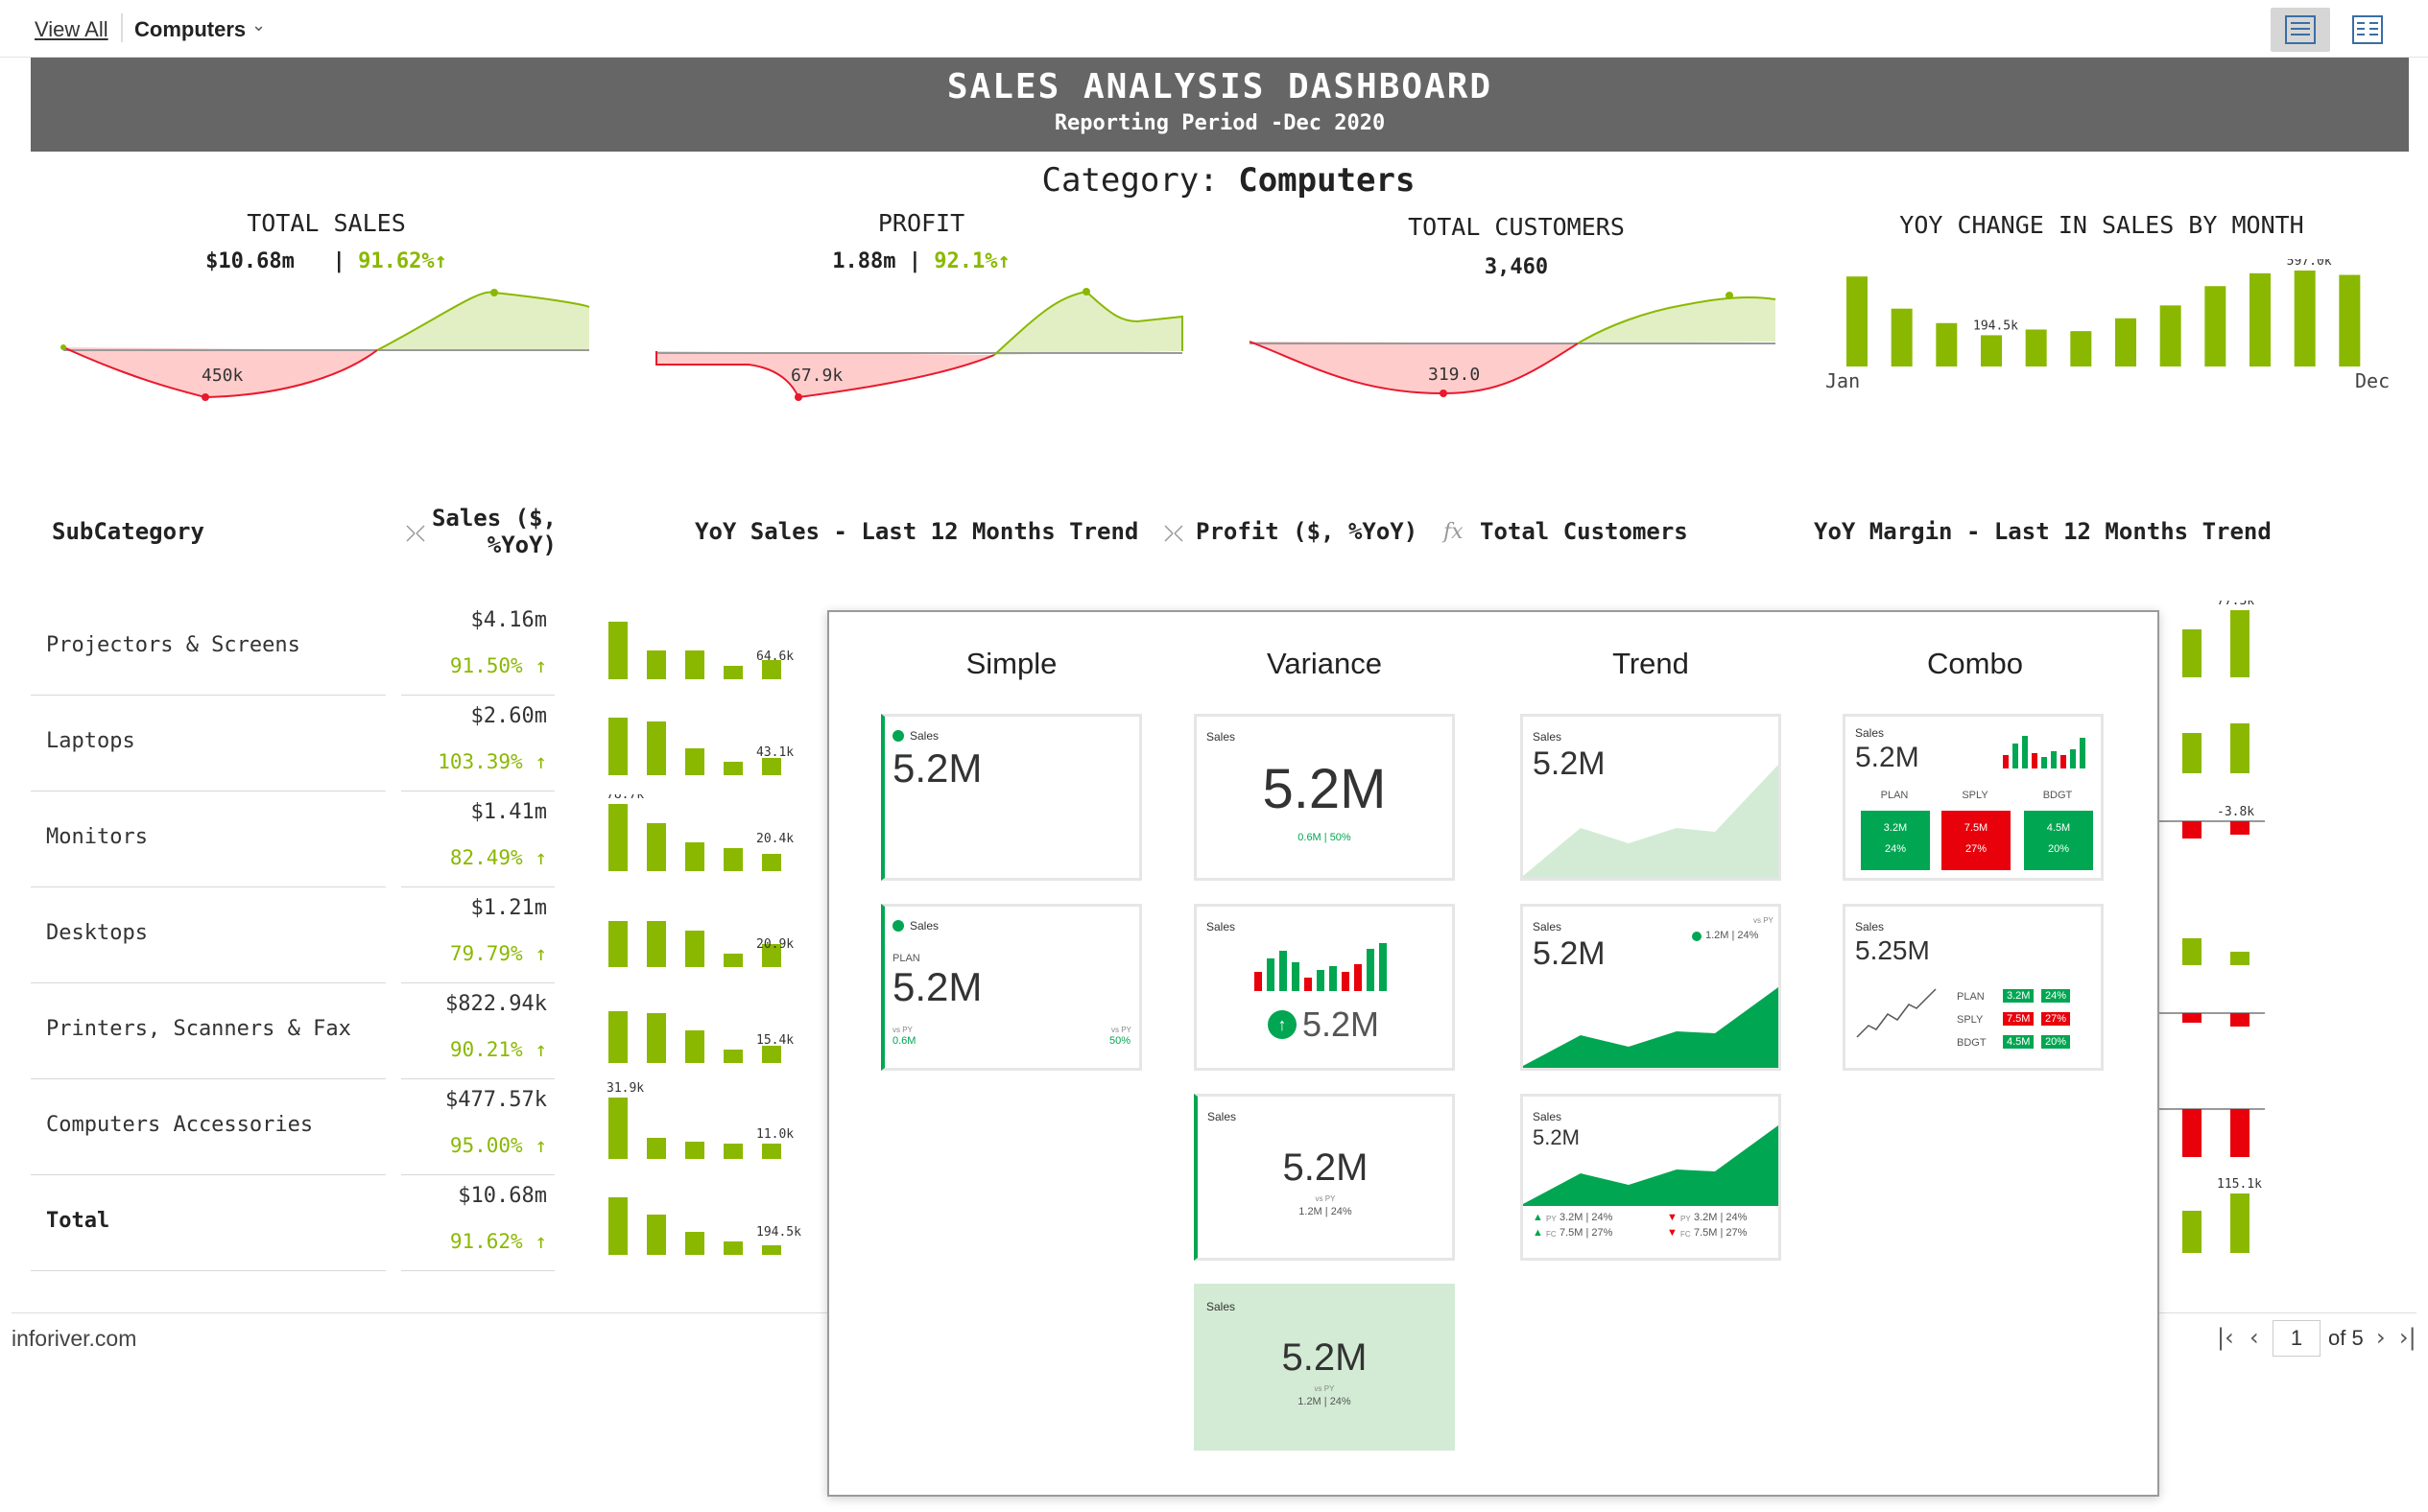 The height and width of the screenshot is (1512, 2428). Describe the element at coordinates (1324, 1177) in the screenshot. I see `card-variance-3: Sales 5.2M vs PY 1.2M | 24%` at that location.